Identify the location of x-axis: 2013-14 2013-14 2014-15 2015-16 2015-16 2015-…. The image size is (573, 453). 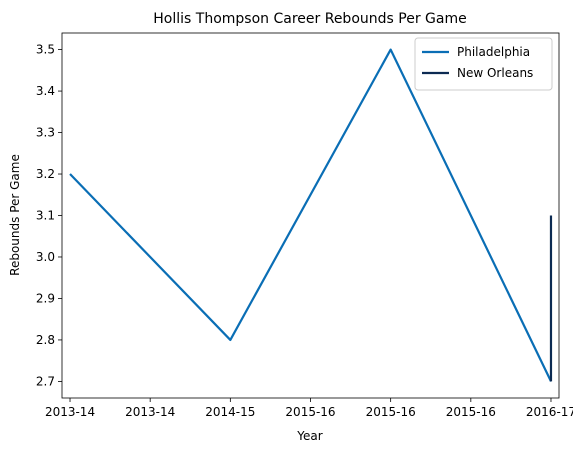
(309, 408).